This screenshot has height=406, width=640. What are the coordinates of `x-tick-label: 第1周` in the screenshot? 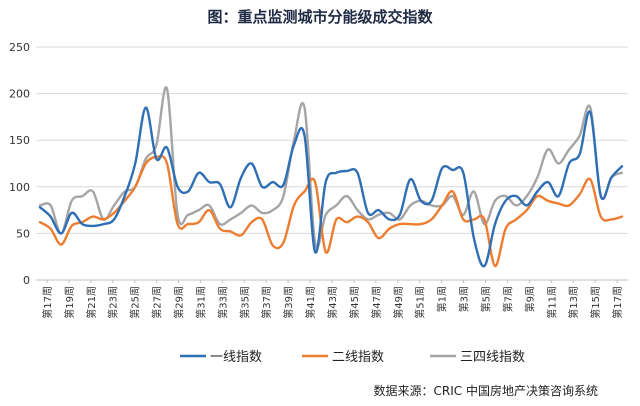 It's located at (442, 299).